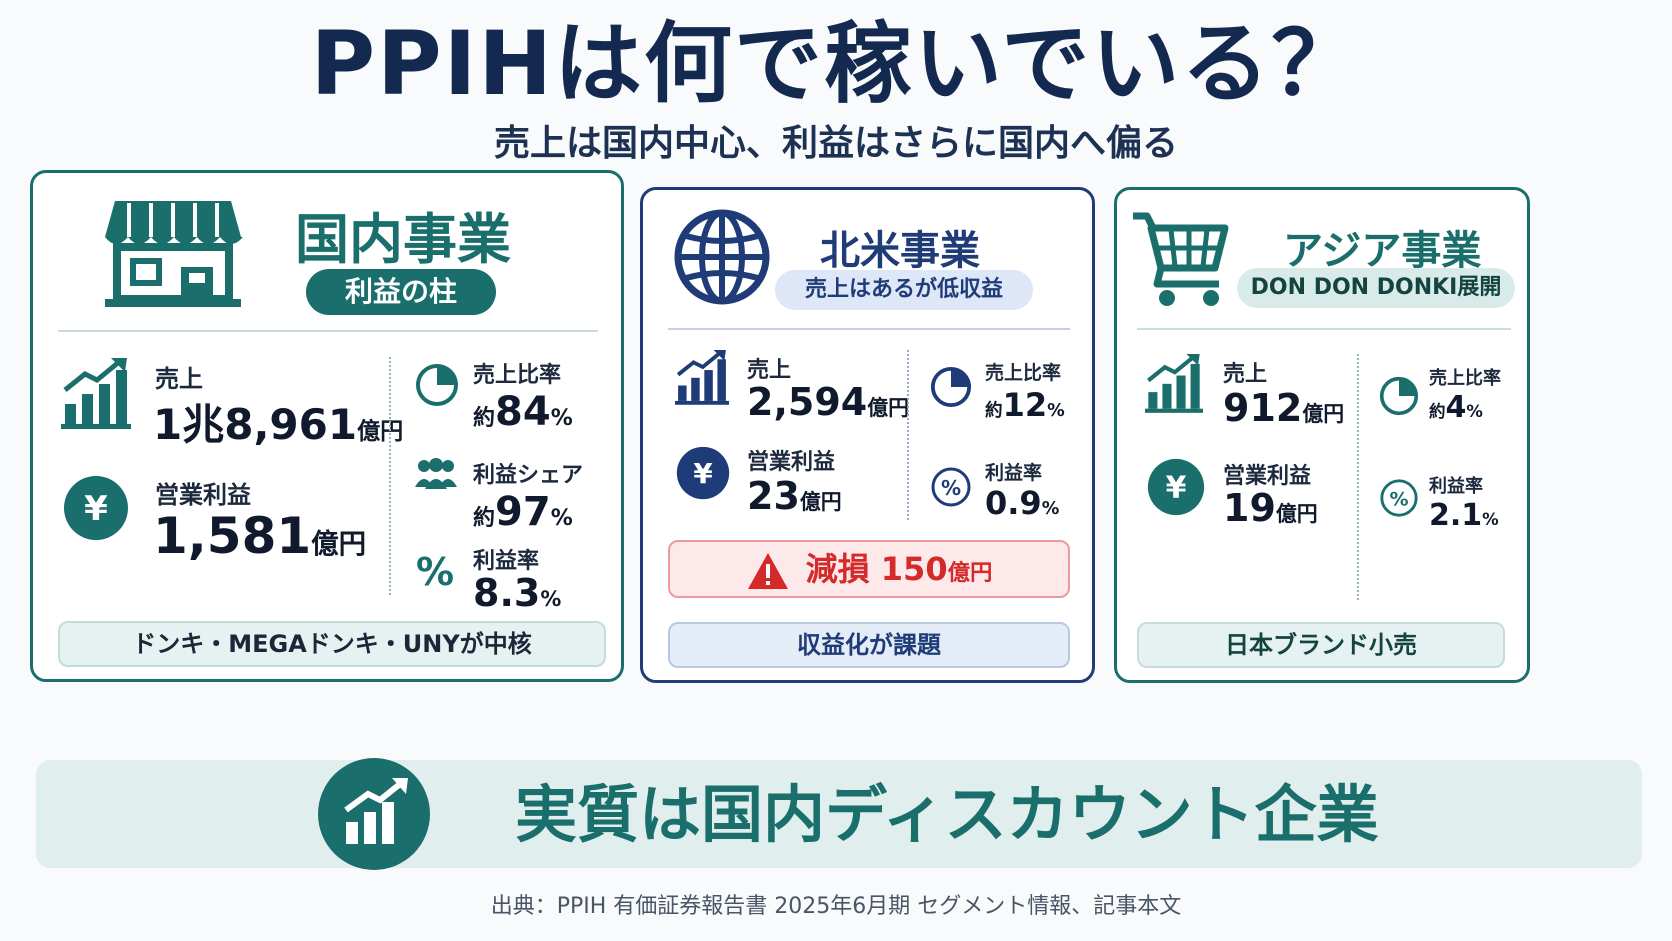 The height and width of the screenshot is (941, 1672). Describe the element at coordinates (506, 561) in the screenshot. I see `domestic-margin-label: 利益率` at that location.